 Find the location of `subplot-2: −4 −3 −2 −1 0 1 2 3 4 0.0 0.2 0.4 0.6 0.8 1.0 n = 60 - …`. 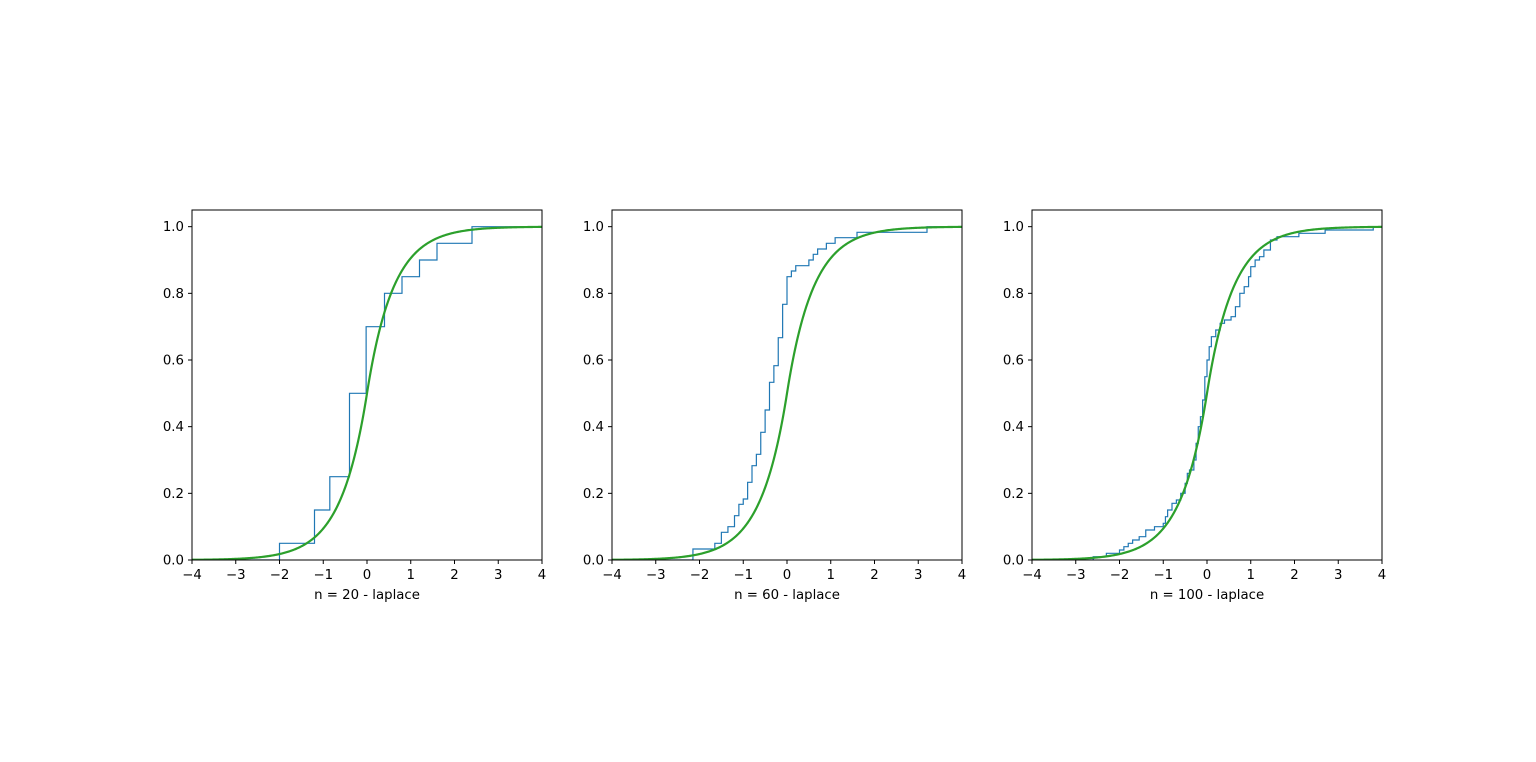

subplot-2: −4 −3 −2 −1 0 1 2 3 4 0.0 0.2 0.4 0.6 0.8 1.0 n = 60 - … is located at coordinates (774, 406).